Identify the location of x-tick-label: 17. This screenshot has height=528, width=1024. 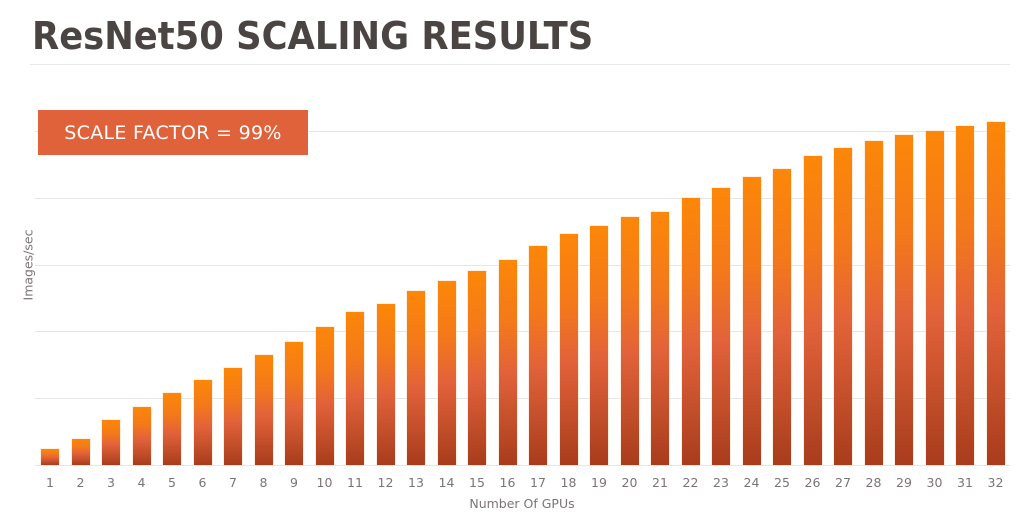
(538, 482).